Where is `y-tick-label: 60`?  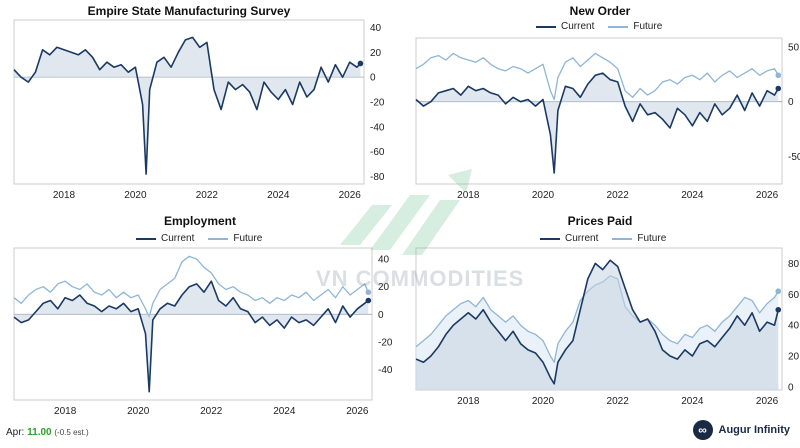
y-tick-label: 60 is located at coordinates (794, 295).